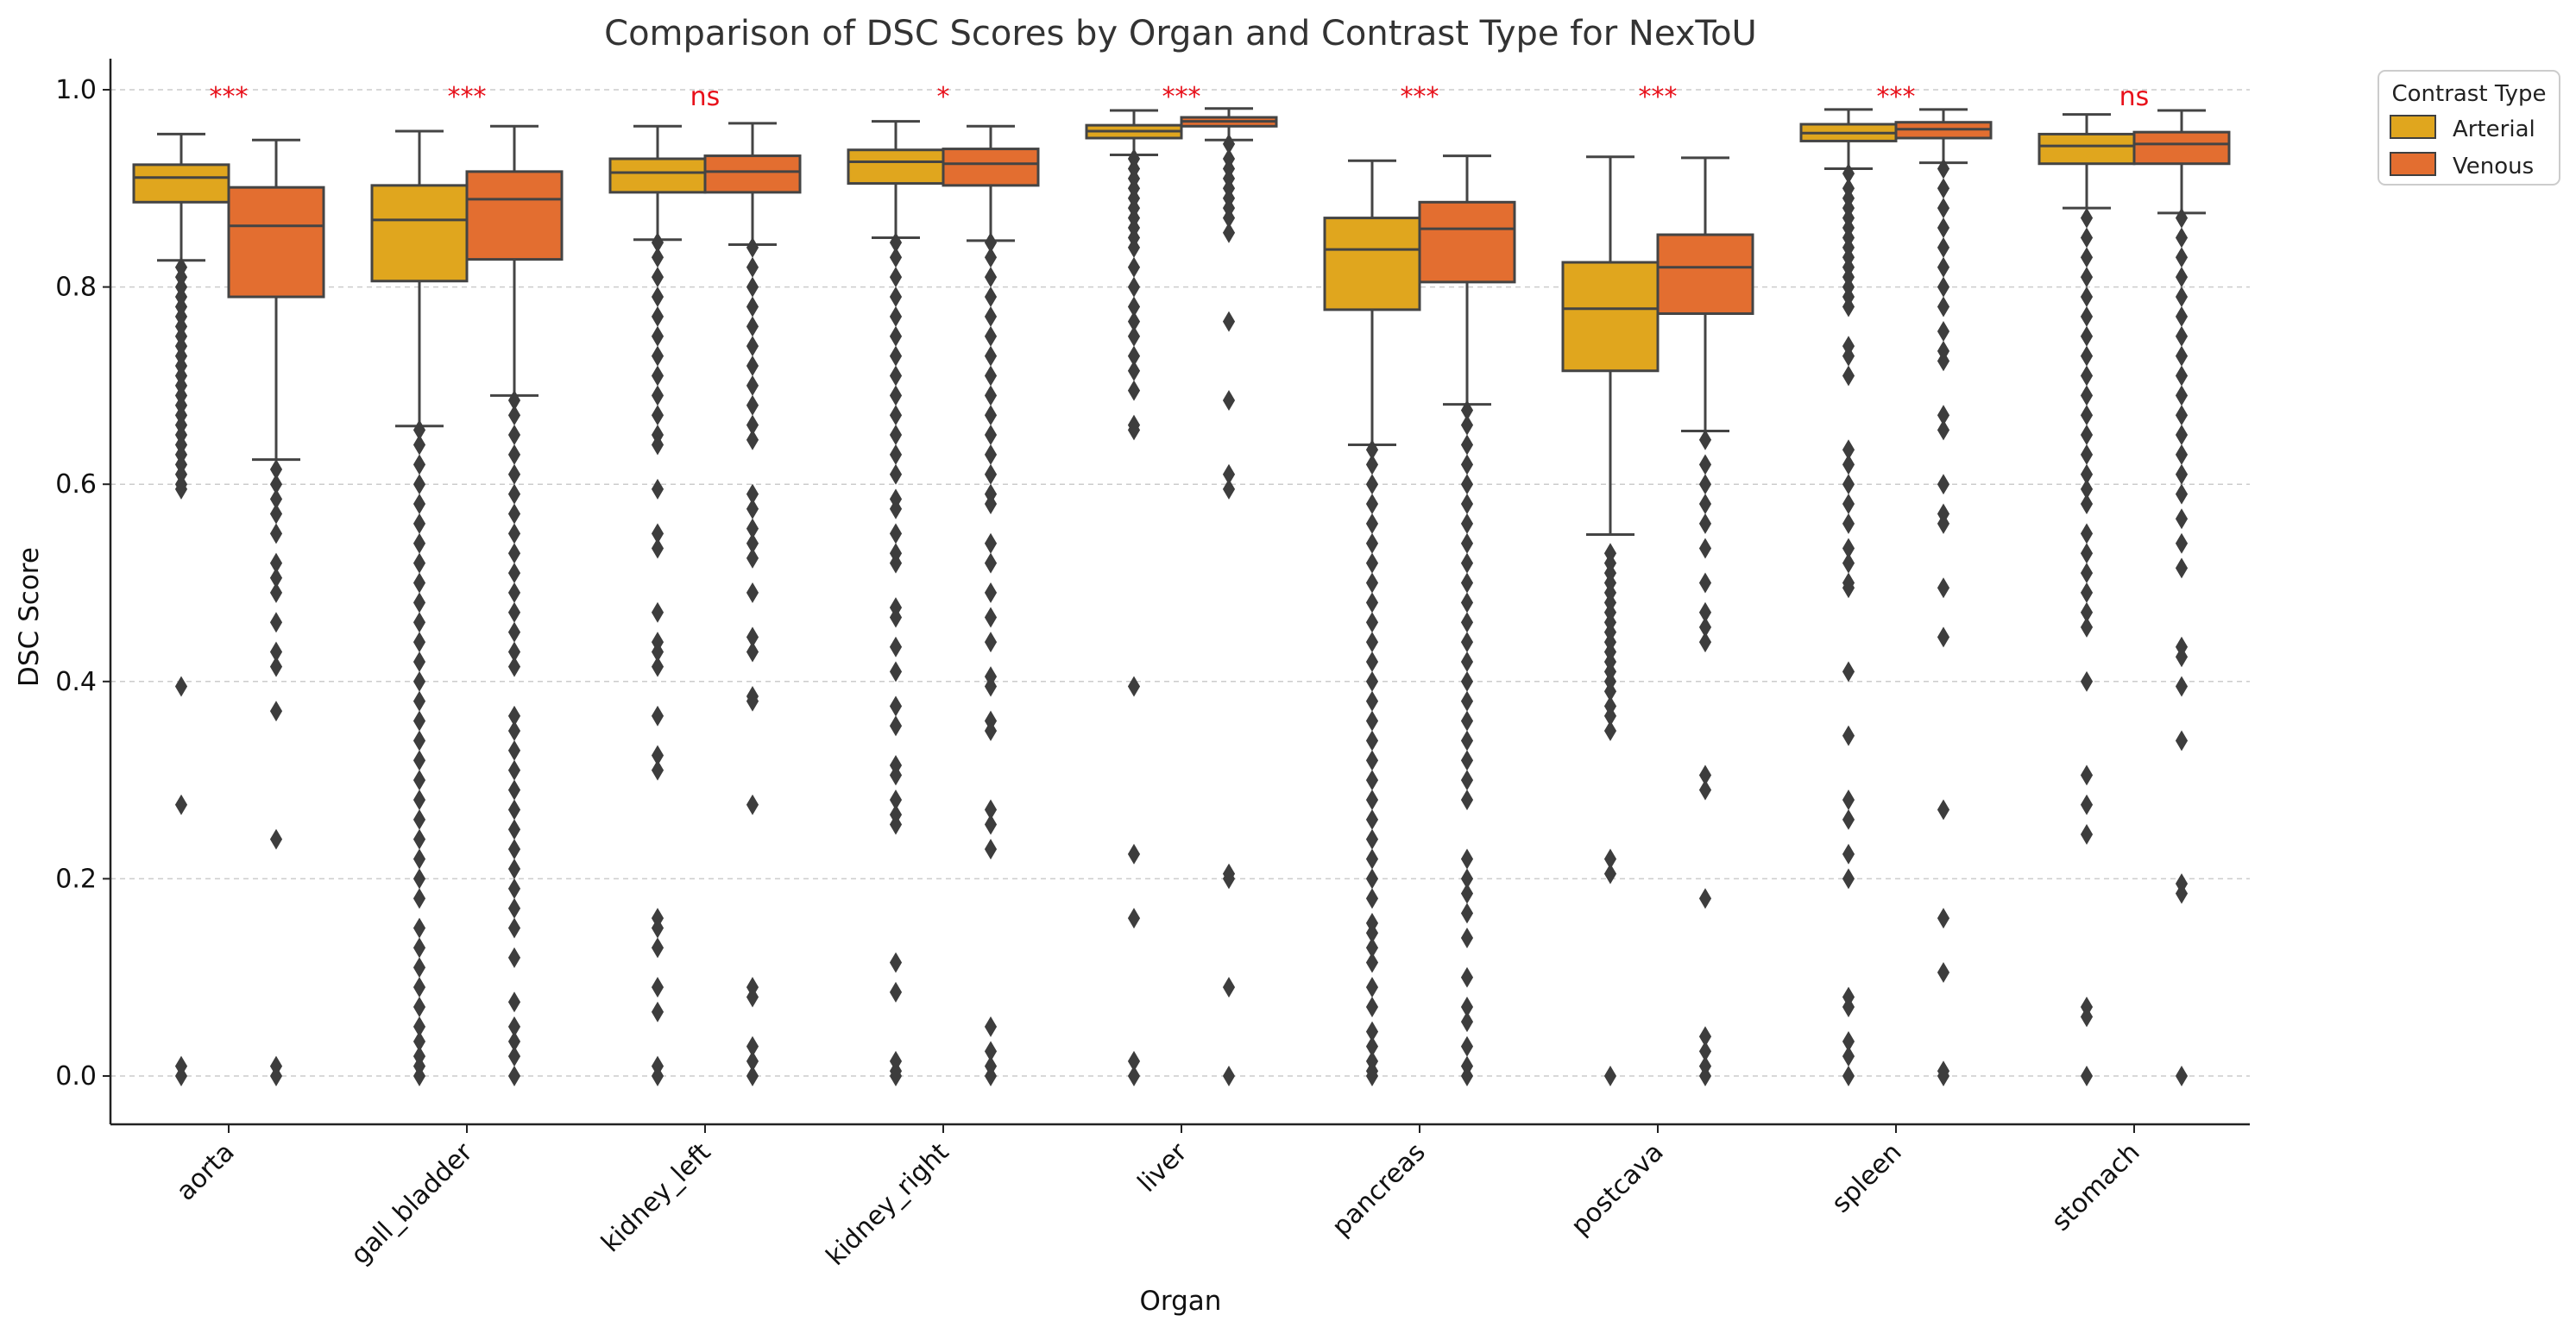  Describe the element at coordinates (76, 879) in the screenshot. I see `y-tick-label-0.2: 0.2` at that location.